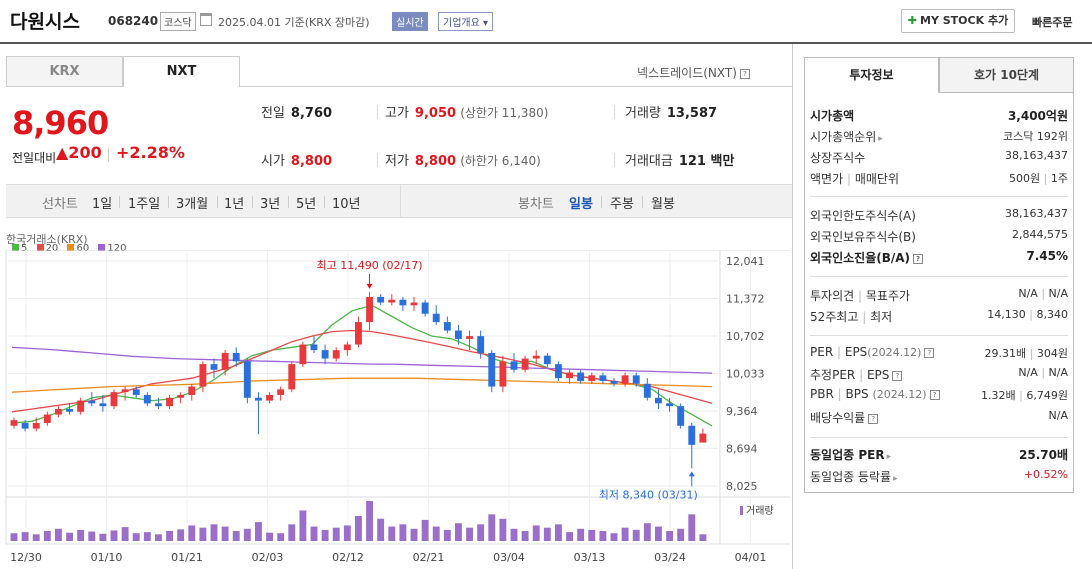  Describe the element at coordinates (60, 204) in the screenshot. I see `line-chart-label: 선차트` at that location.